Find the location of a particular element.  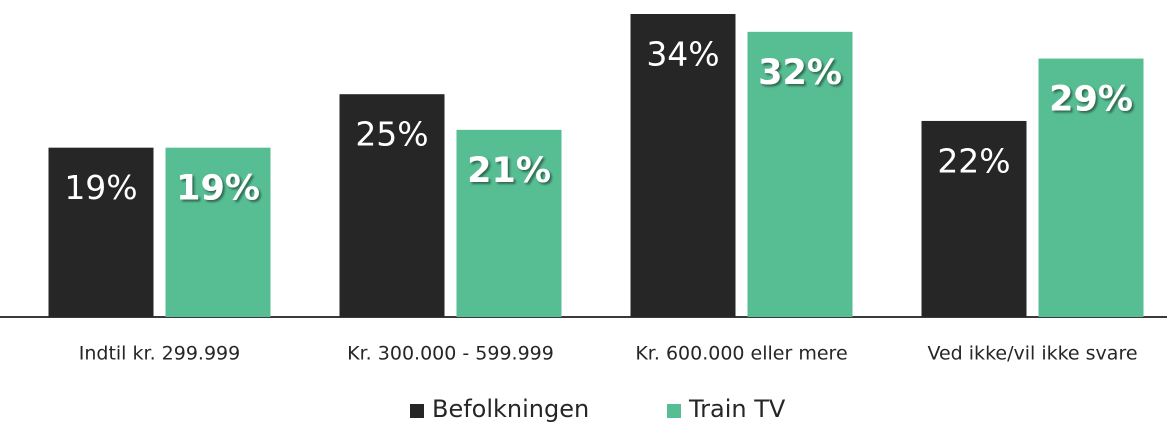

data-label: 25% is located at coordinates (391, 134).